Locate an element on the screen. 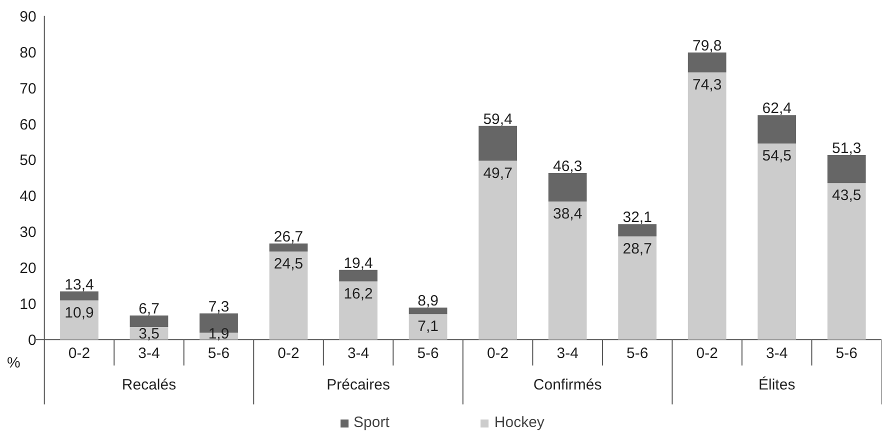 The image size is (887, 438). data-label: 49,7 is located at coordinates (497, 173).